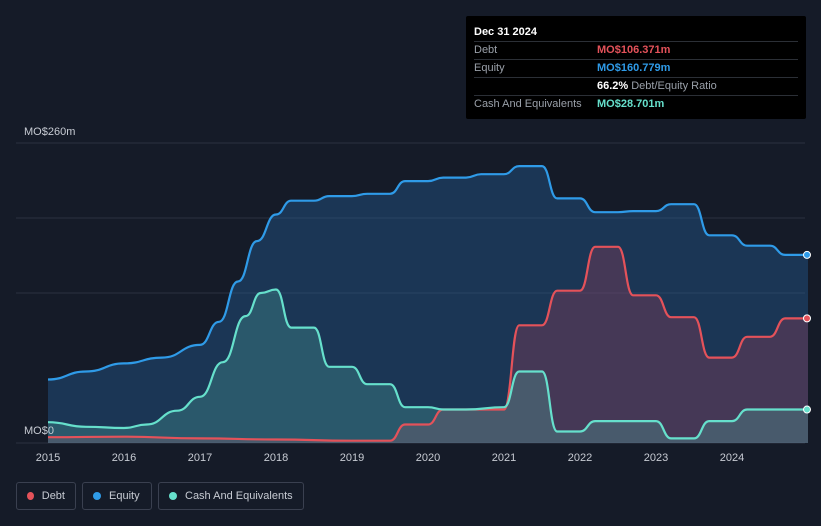 The height and width of the screenshot is (526, 821). What do you see at coordinates (807, 318) in the screenshot?
I see `endpoint-debt` at bounding box center [807, 318].